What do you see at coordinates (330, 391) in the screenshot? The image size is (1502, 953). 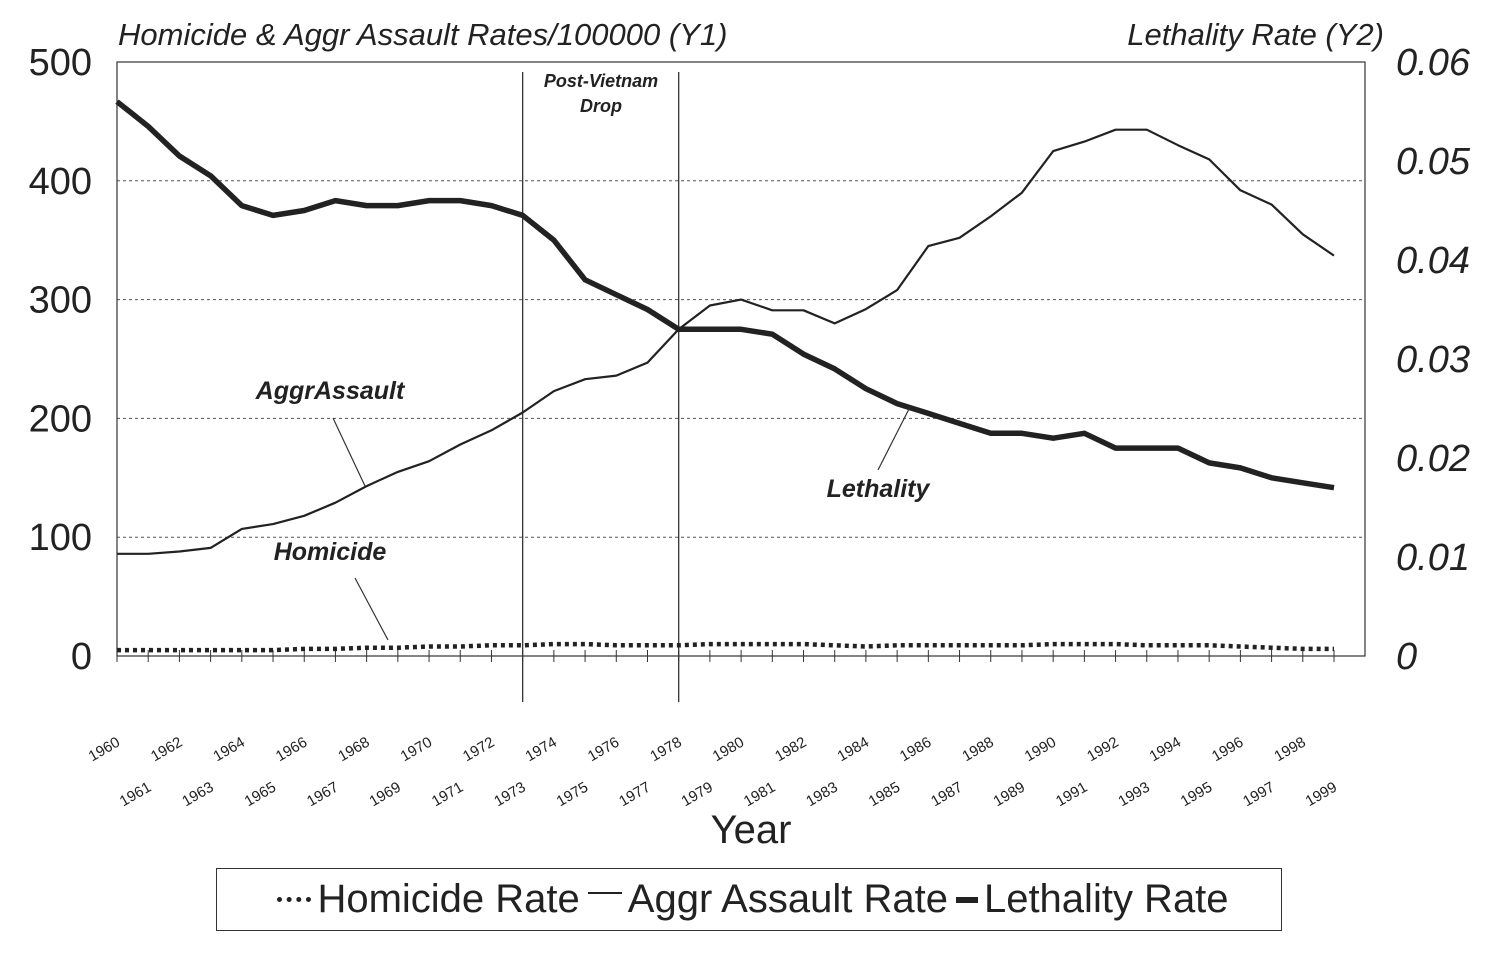 I see `aggrassault-label: AggrAssault` at bounding box center [330, 391].